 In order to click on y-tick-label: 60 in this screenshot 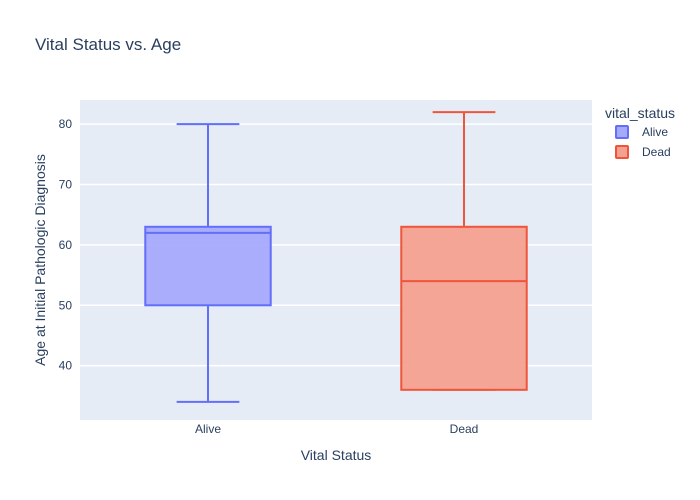, I will do `click(66, 245)`.